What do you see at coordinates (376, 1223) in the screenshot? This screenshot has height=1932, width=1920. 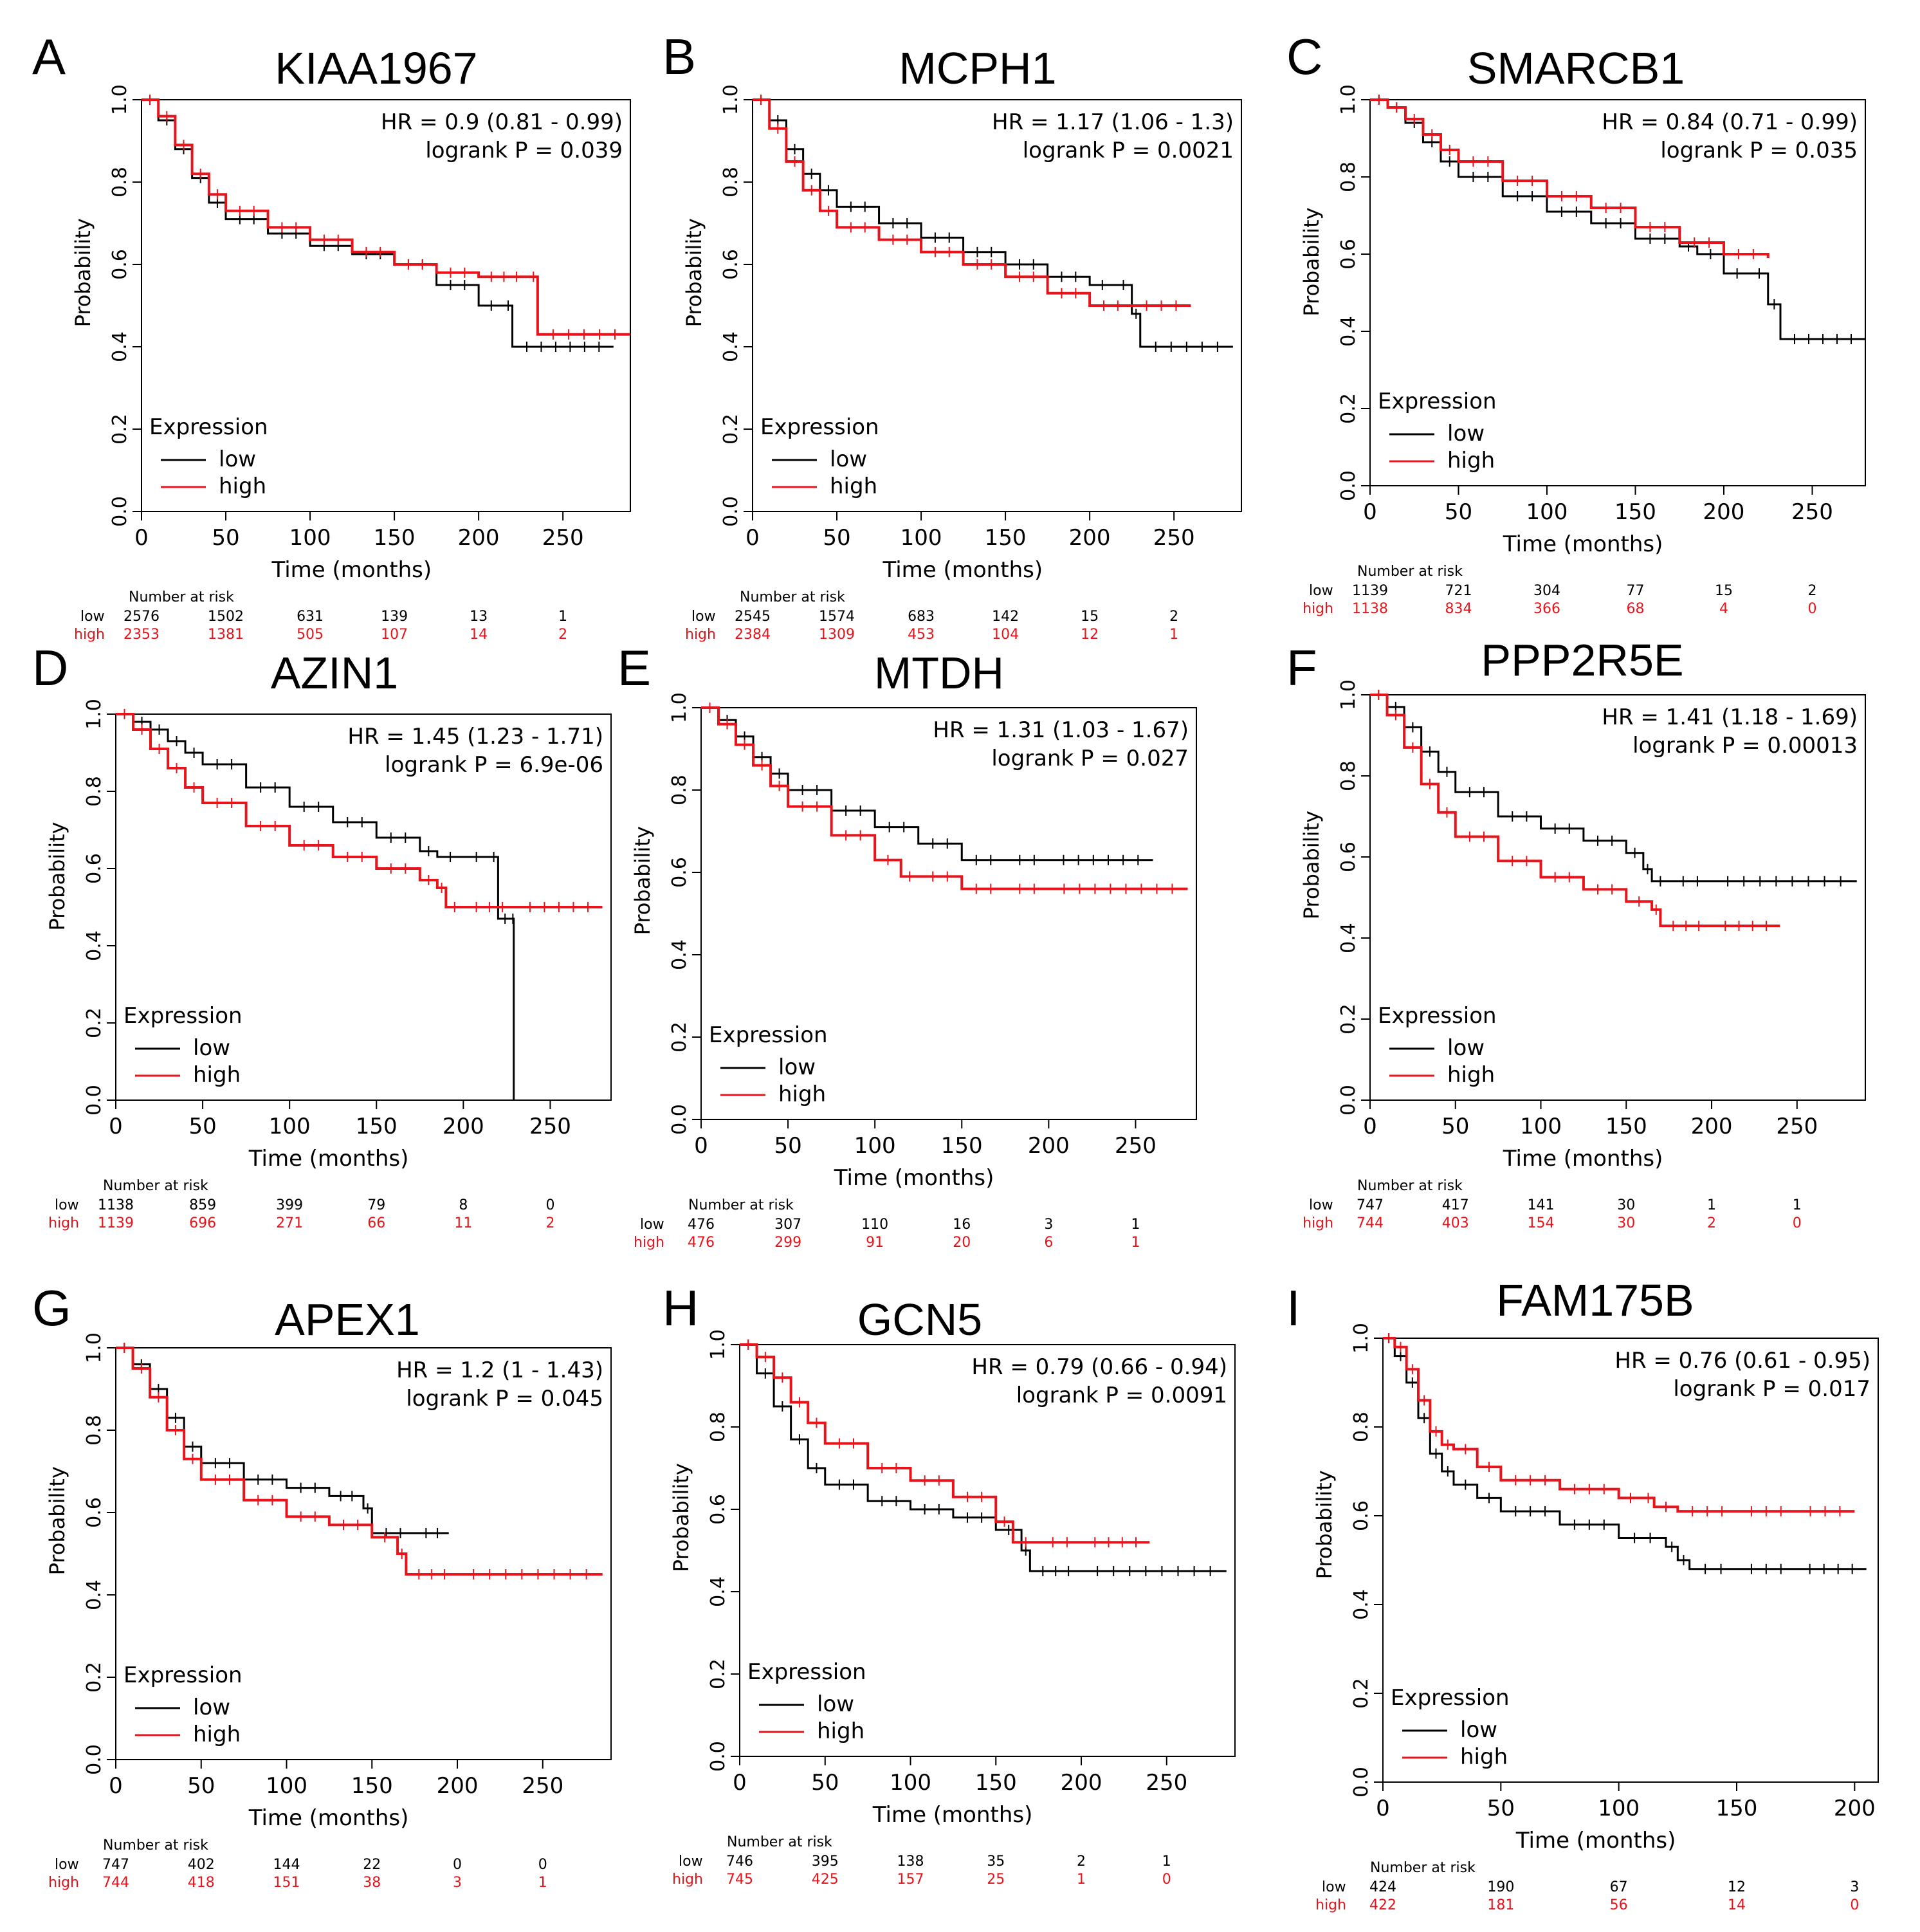 I see `risk-count-high: 66` at bounding box center [376, 1223].